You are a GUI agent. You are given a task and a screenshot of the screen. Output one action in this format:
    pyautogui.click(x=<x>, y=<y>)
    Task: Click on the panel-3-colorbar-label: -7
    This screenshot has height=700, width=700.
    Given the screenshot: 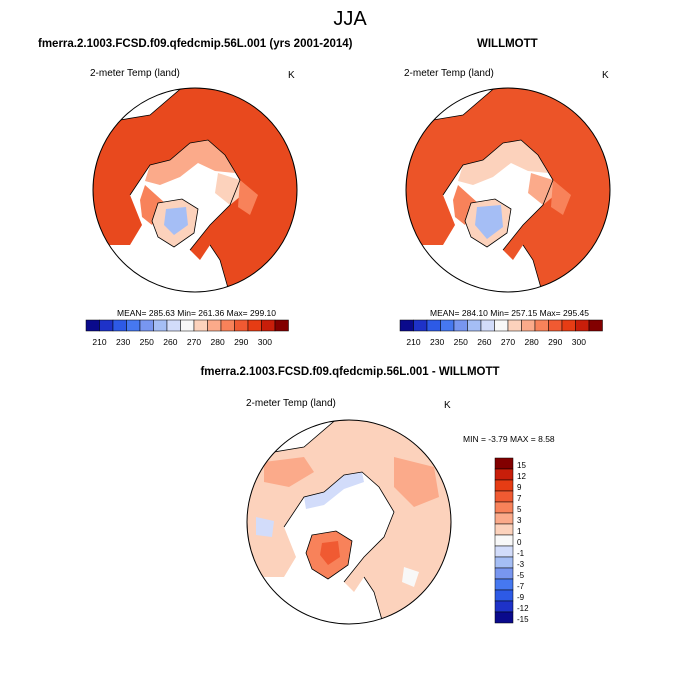 What is the action you would take?
    pyautogui.click(x=521, y=586)
    